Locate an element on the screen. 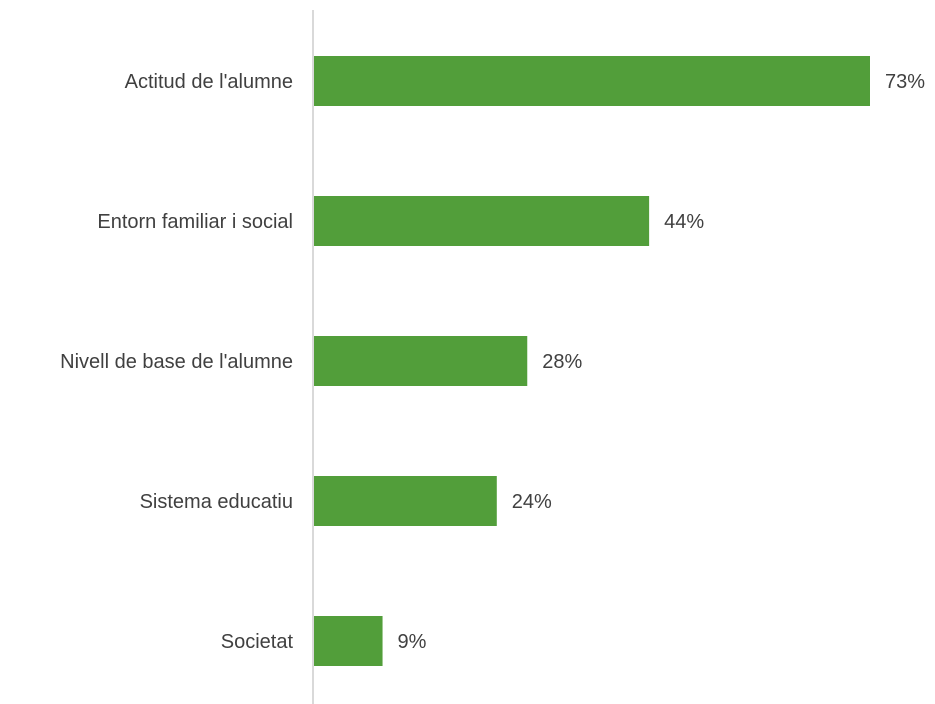 The height and width of the screenshot is (704, 935). value-label-1: 44% is located at coordinates (684, 222).